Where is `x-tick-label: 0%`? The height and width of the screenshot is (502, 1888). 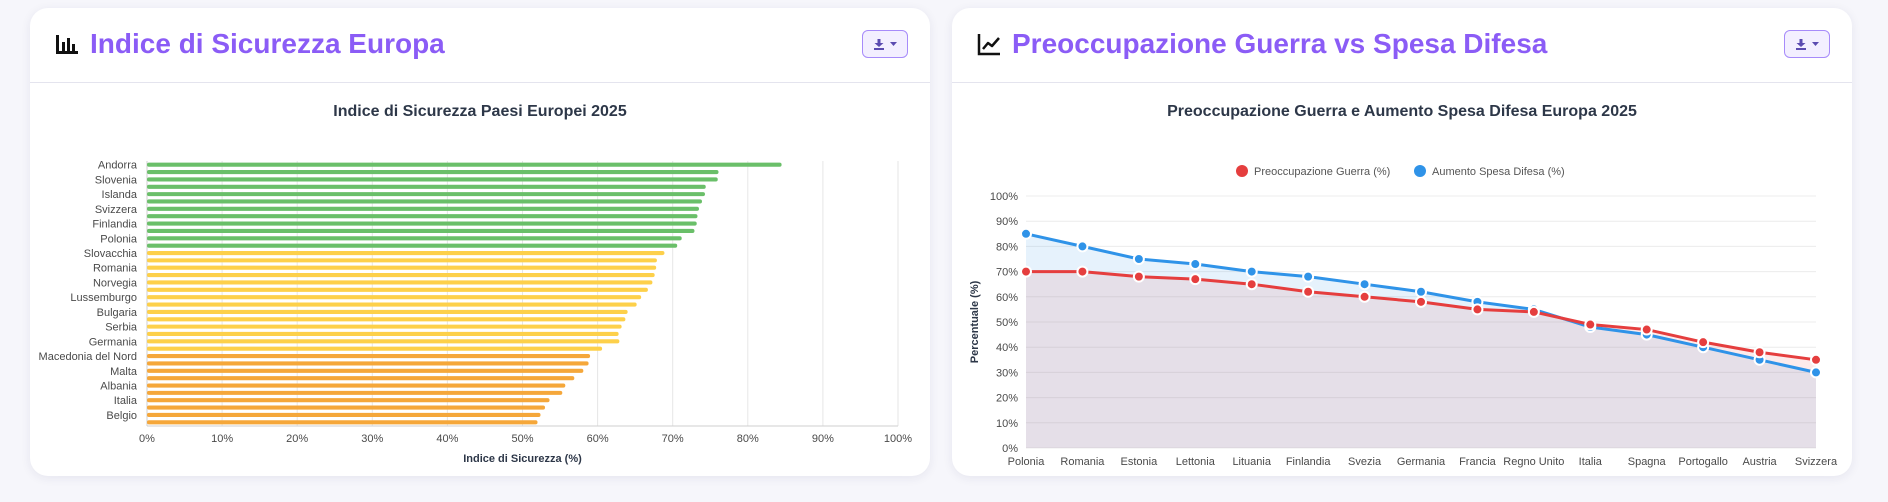
x-tick-label: 0% is located at coordinates (147, 439).